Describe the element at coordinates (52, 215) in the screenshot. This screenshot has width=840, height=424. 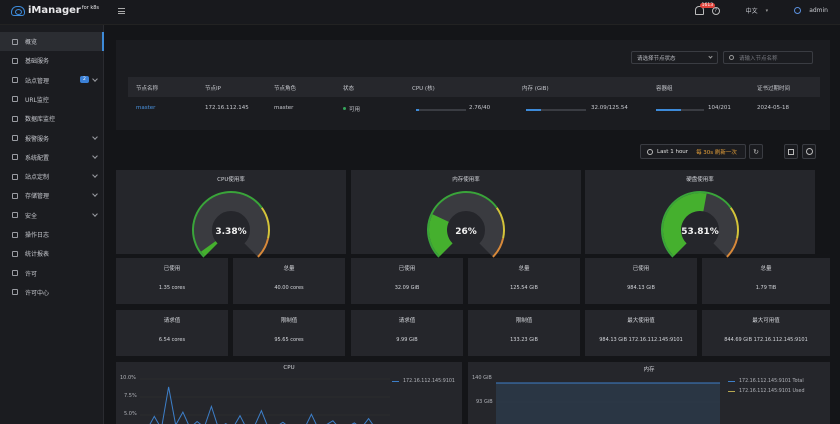
I see `sidebar-item-9: 安全` at that location.